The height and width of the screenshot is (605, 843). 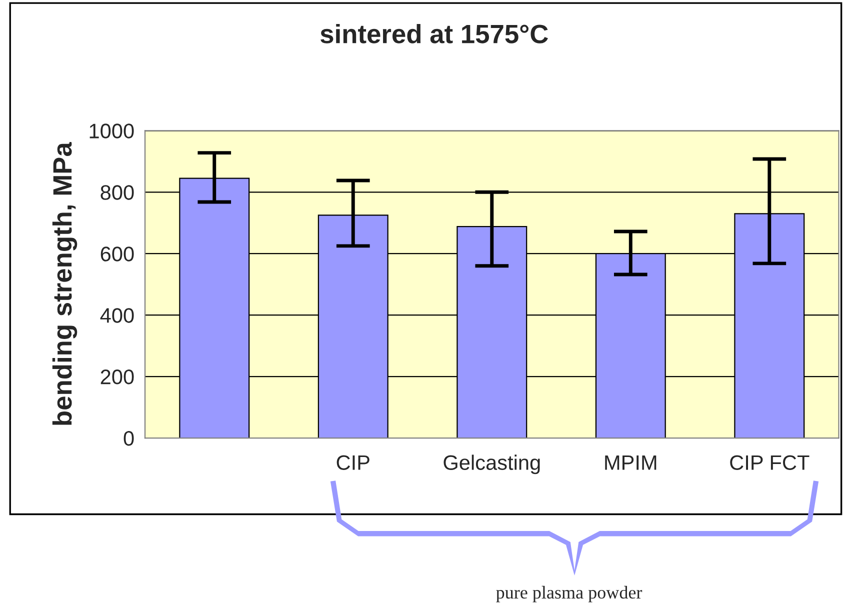 What do you see at coordinates (117, 315) in the screenshot?
I see `y-tick-label: 400` at bounding box center [117, 315].